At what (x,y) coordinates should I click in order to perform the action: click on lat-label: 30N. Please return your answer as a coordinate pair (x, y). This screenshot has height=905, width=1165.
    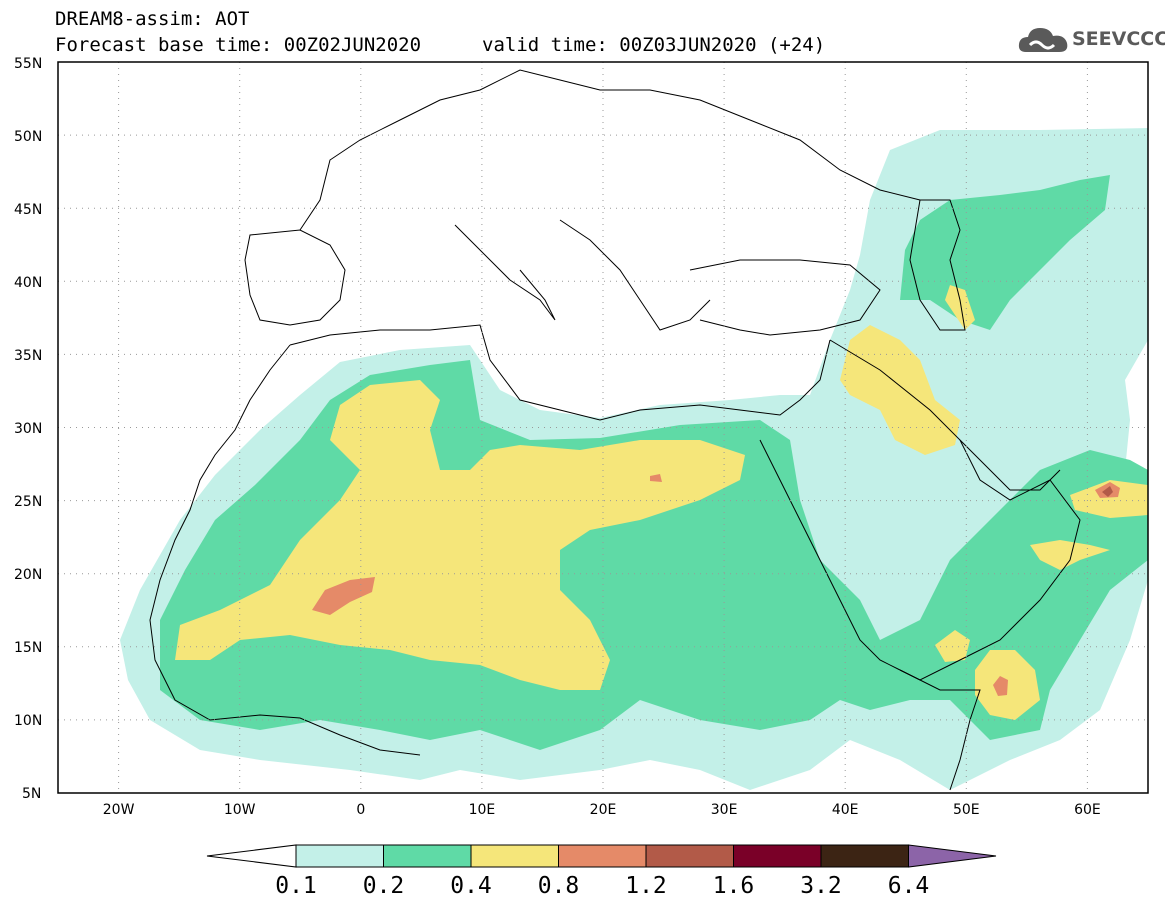
    Looking at the image, I should click on (28, 429).